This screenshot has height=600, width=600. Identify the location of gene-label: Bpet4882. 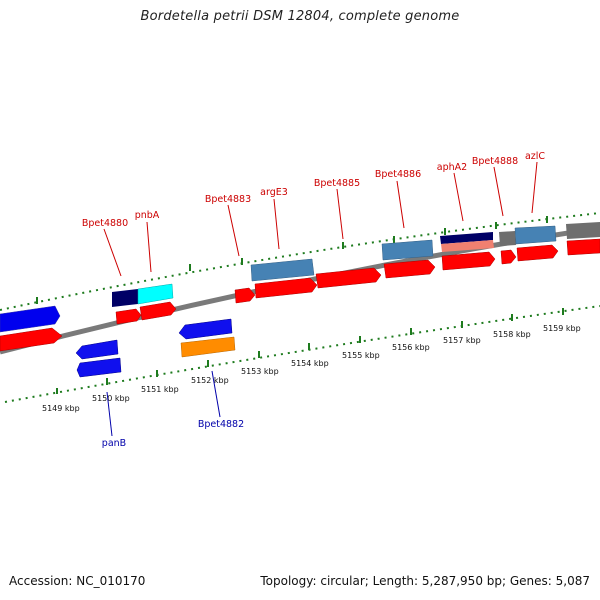
(221, 424).